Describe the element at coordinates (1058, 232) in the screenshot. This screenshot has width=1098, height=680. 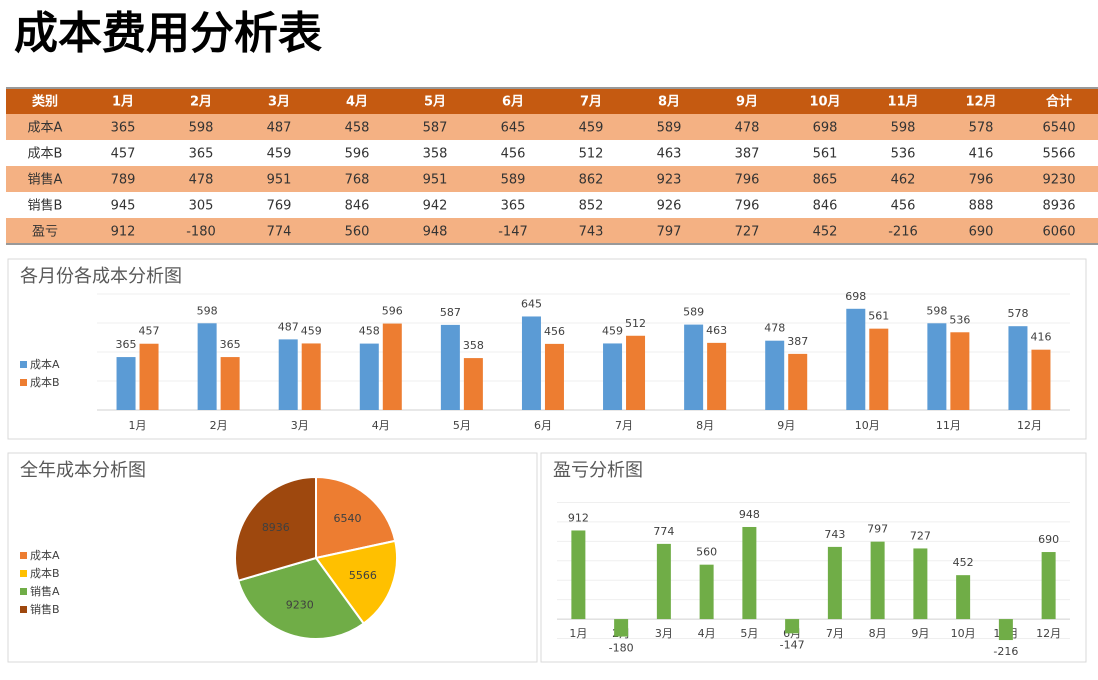
I see `table-cell: 6060` at that location.